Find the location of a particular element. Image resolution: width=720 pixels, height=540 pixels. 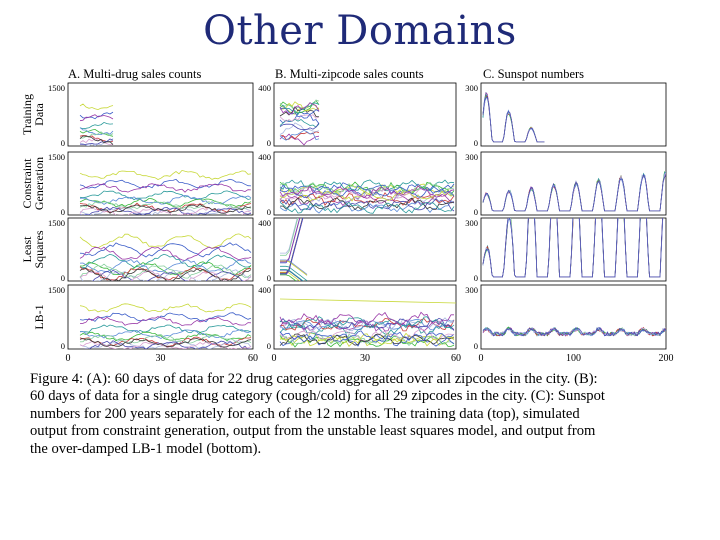

x-tick-label: 200 is located at coordinates (666, 358).